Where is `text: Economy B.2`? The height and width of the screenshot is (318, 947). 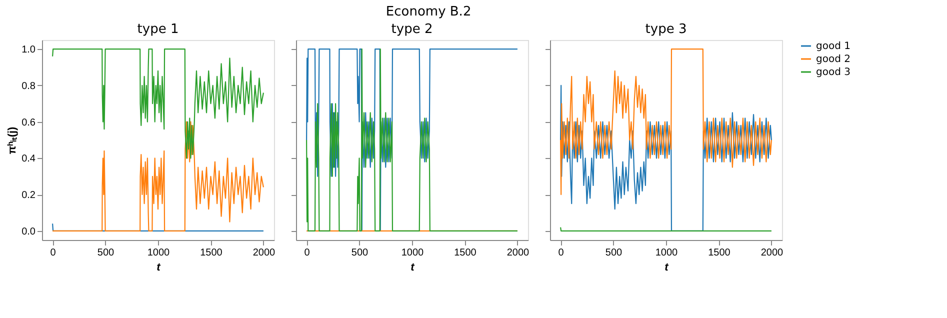 text: Economy B.2 is located at coordinates (429, 12).